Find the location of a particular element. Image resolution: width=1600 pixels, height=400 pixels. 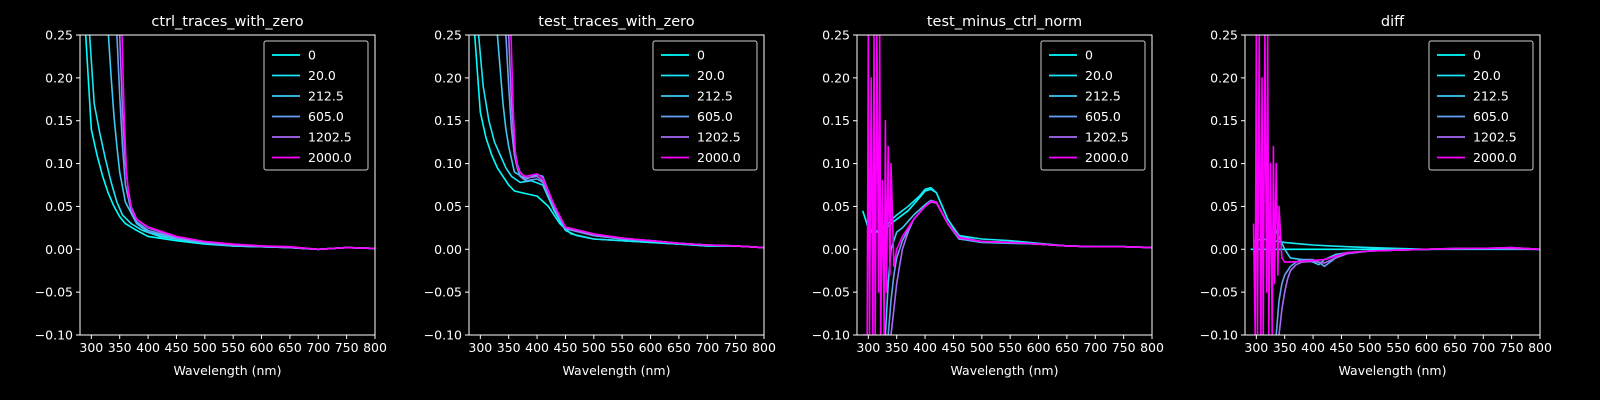

chart-title: diff is located at coordinates (1393, 22).